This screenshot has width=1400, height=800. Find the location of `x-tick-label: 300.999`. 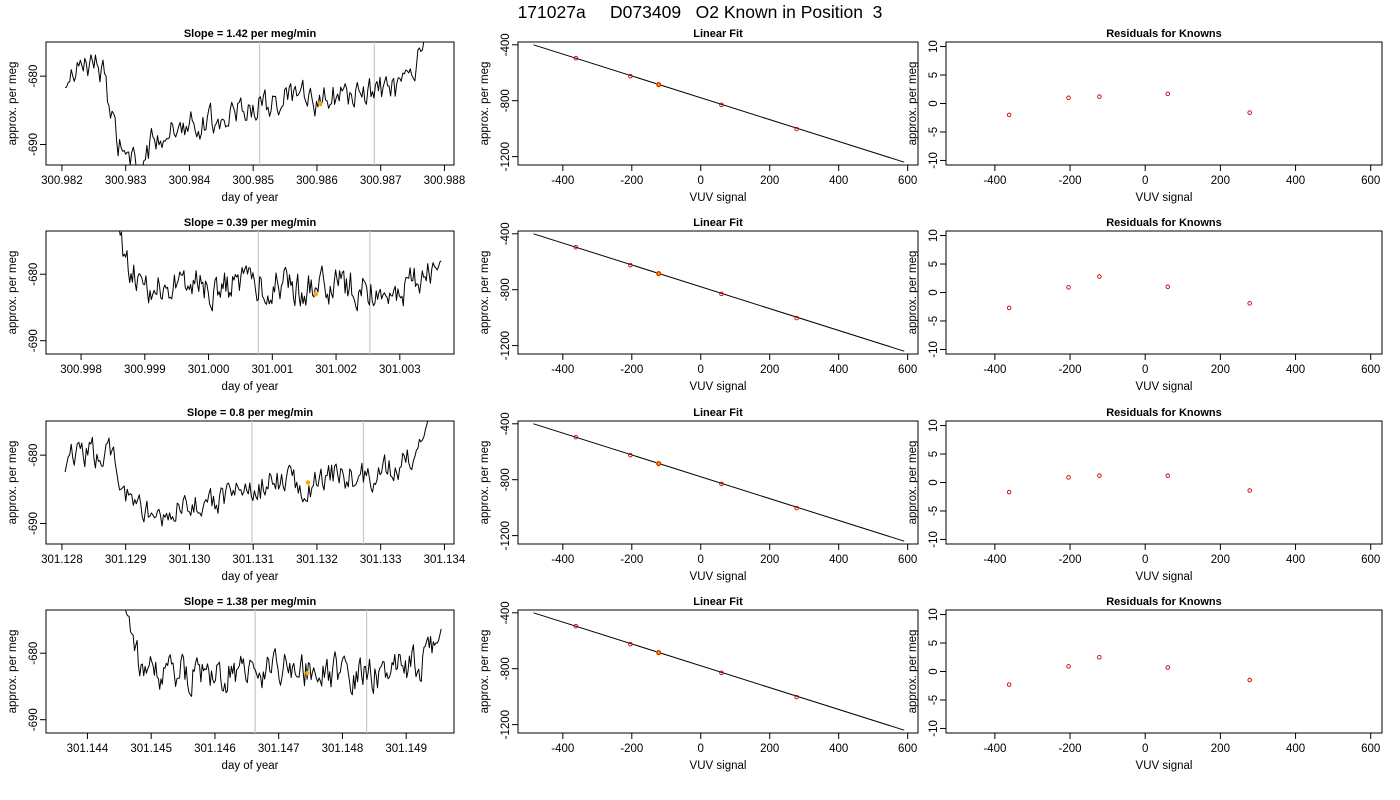

x-tick-label: 300.999 is located at coordinates (145, 370).